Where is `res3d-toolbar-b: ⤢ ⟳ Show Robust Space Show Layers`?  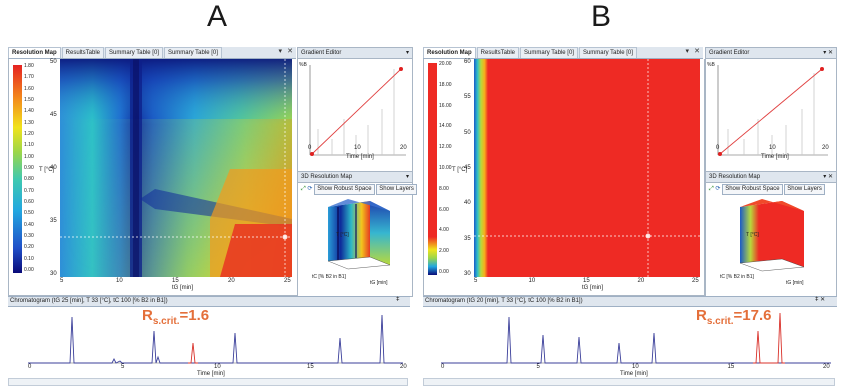 res3d-toolbar-b: ⤢ ⟳ Show Robust Space Show Layers is located at coordinates (771, 189).